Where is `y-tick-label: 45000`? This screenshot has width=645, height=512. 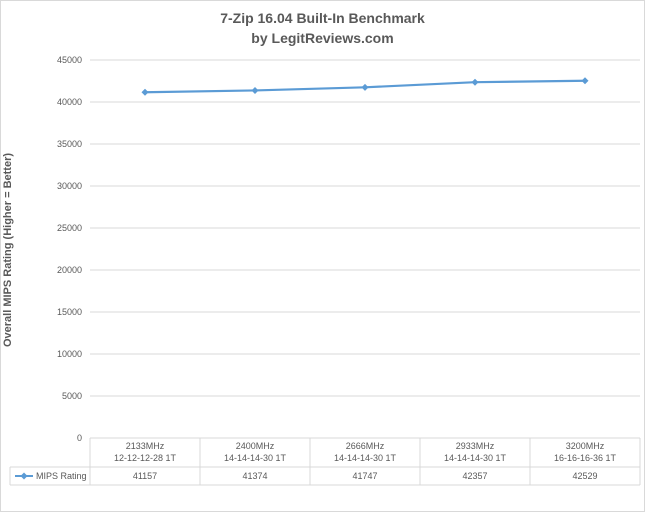
y-tick-label: 45000 is located at coordinates (69, 60).